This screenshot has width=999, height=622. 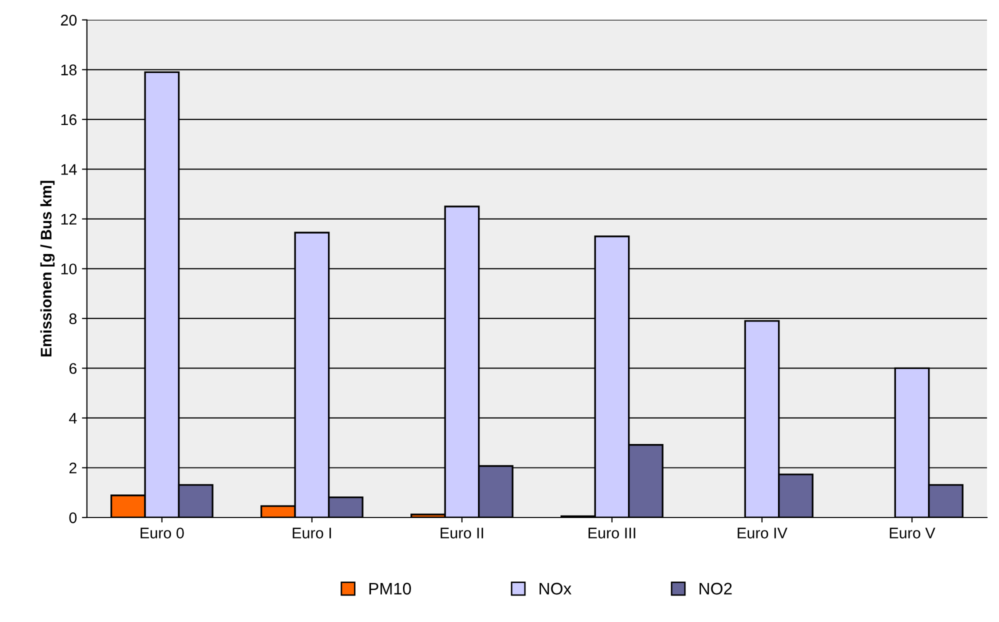 I want to click on y-tick-label: 20, so click(x=68, y=20).